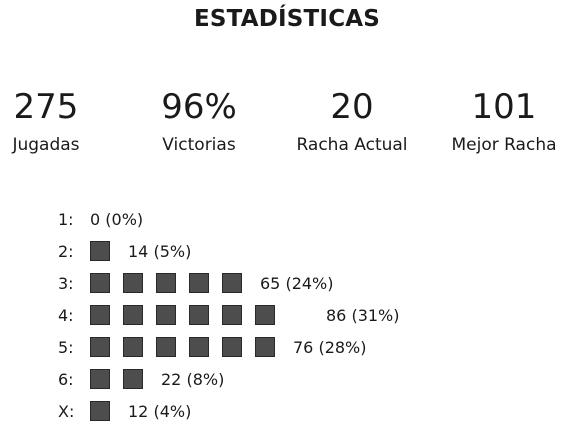  Describe the element at coordinates (66, 379) in the screenshot. I see `distribution-row-label: 6:` at that location.